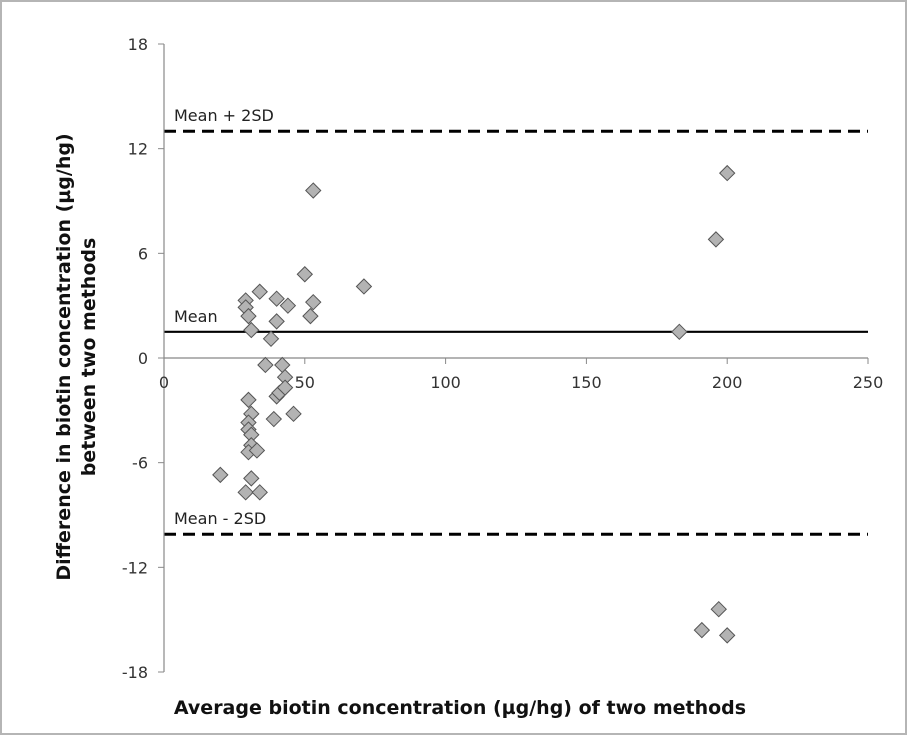  Describe the element at coordinates (196, 316) in the screenshot. I see `mean-label: Mean` at that location.